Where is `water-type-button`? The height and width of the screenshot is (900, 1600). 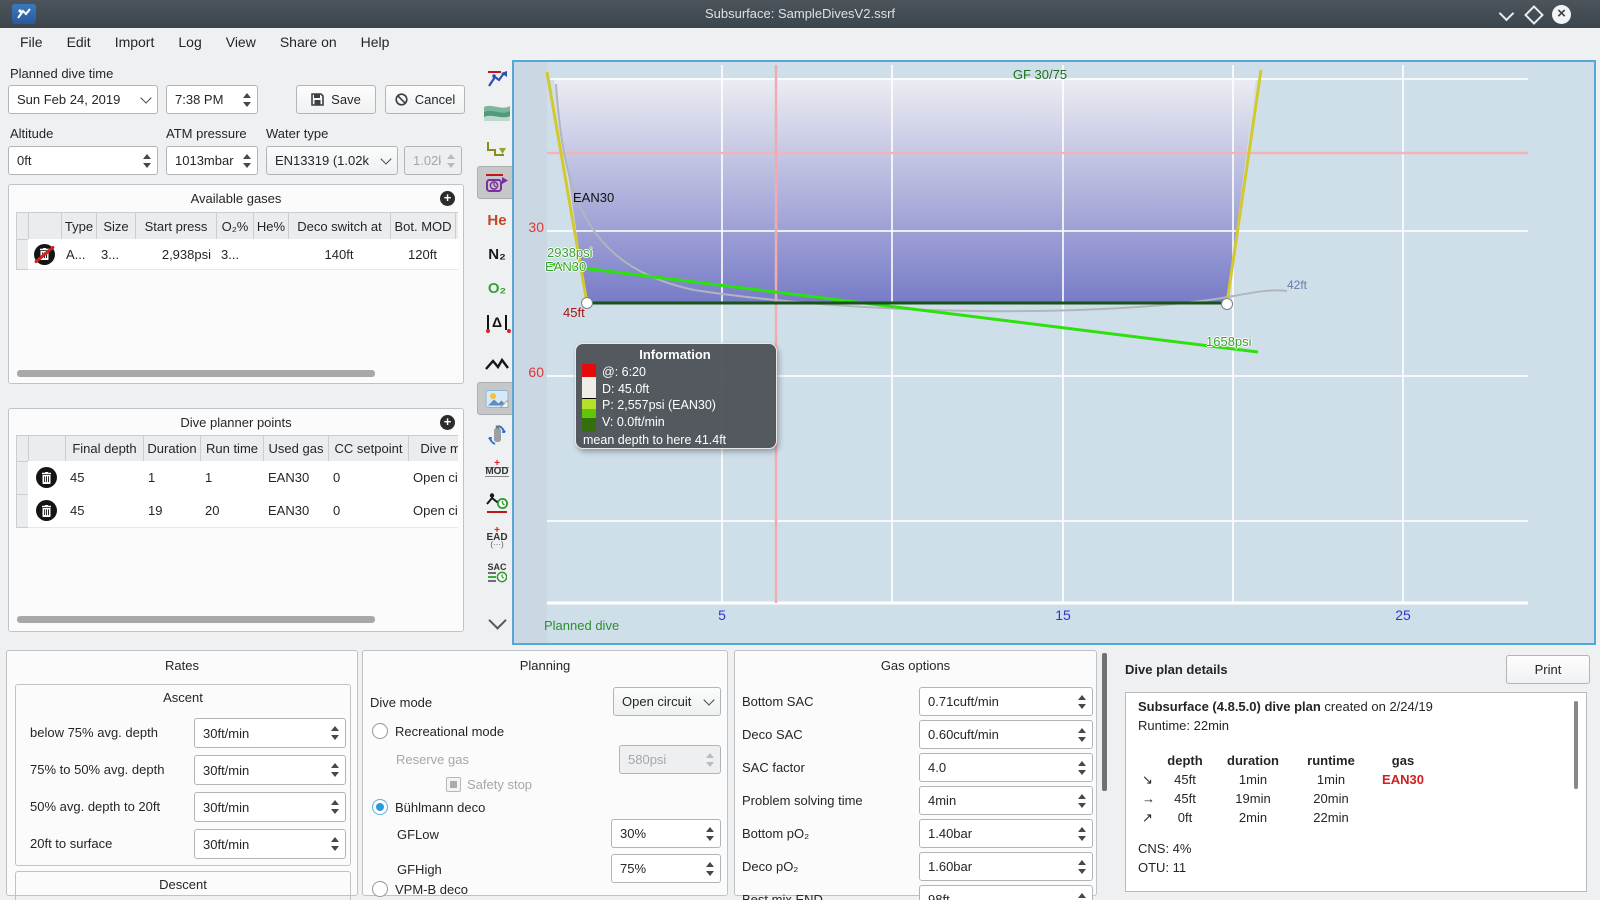
water-type-button is located at coordinates (497, 112).